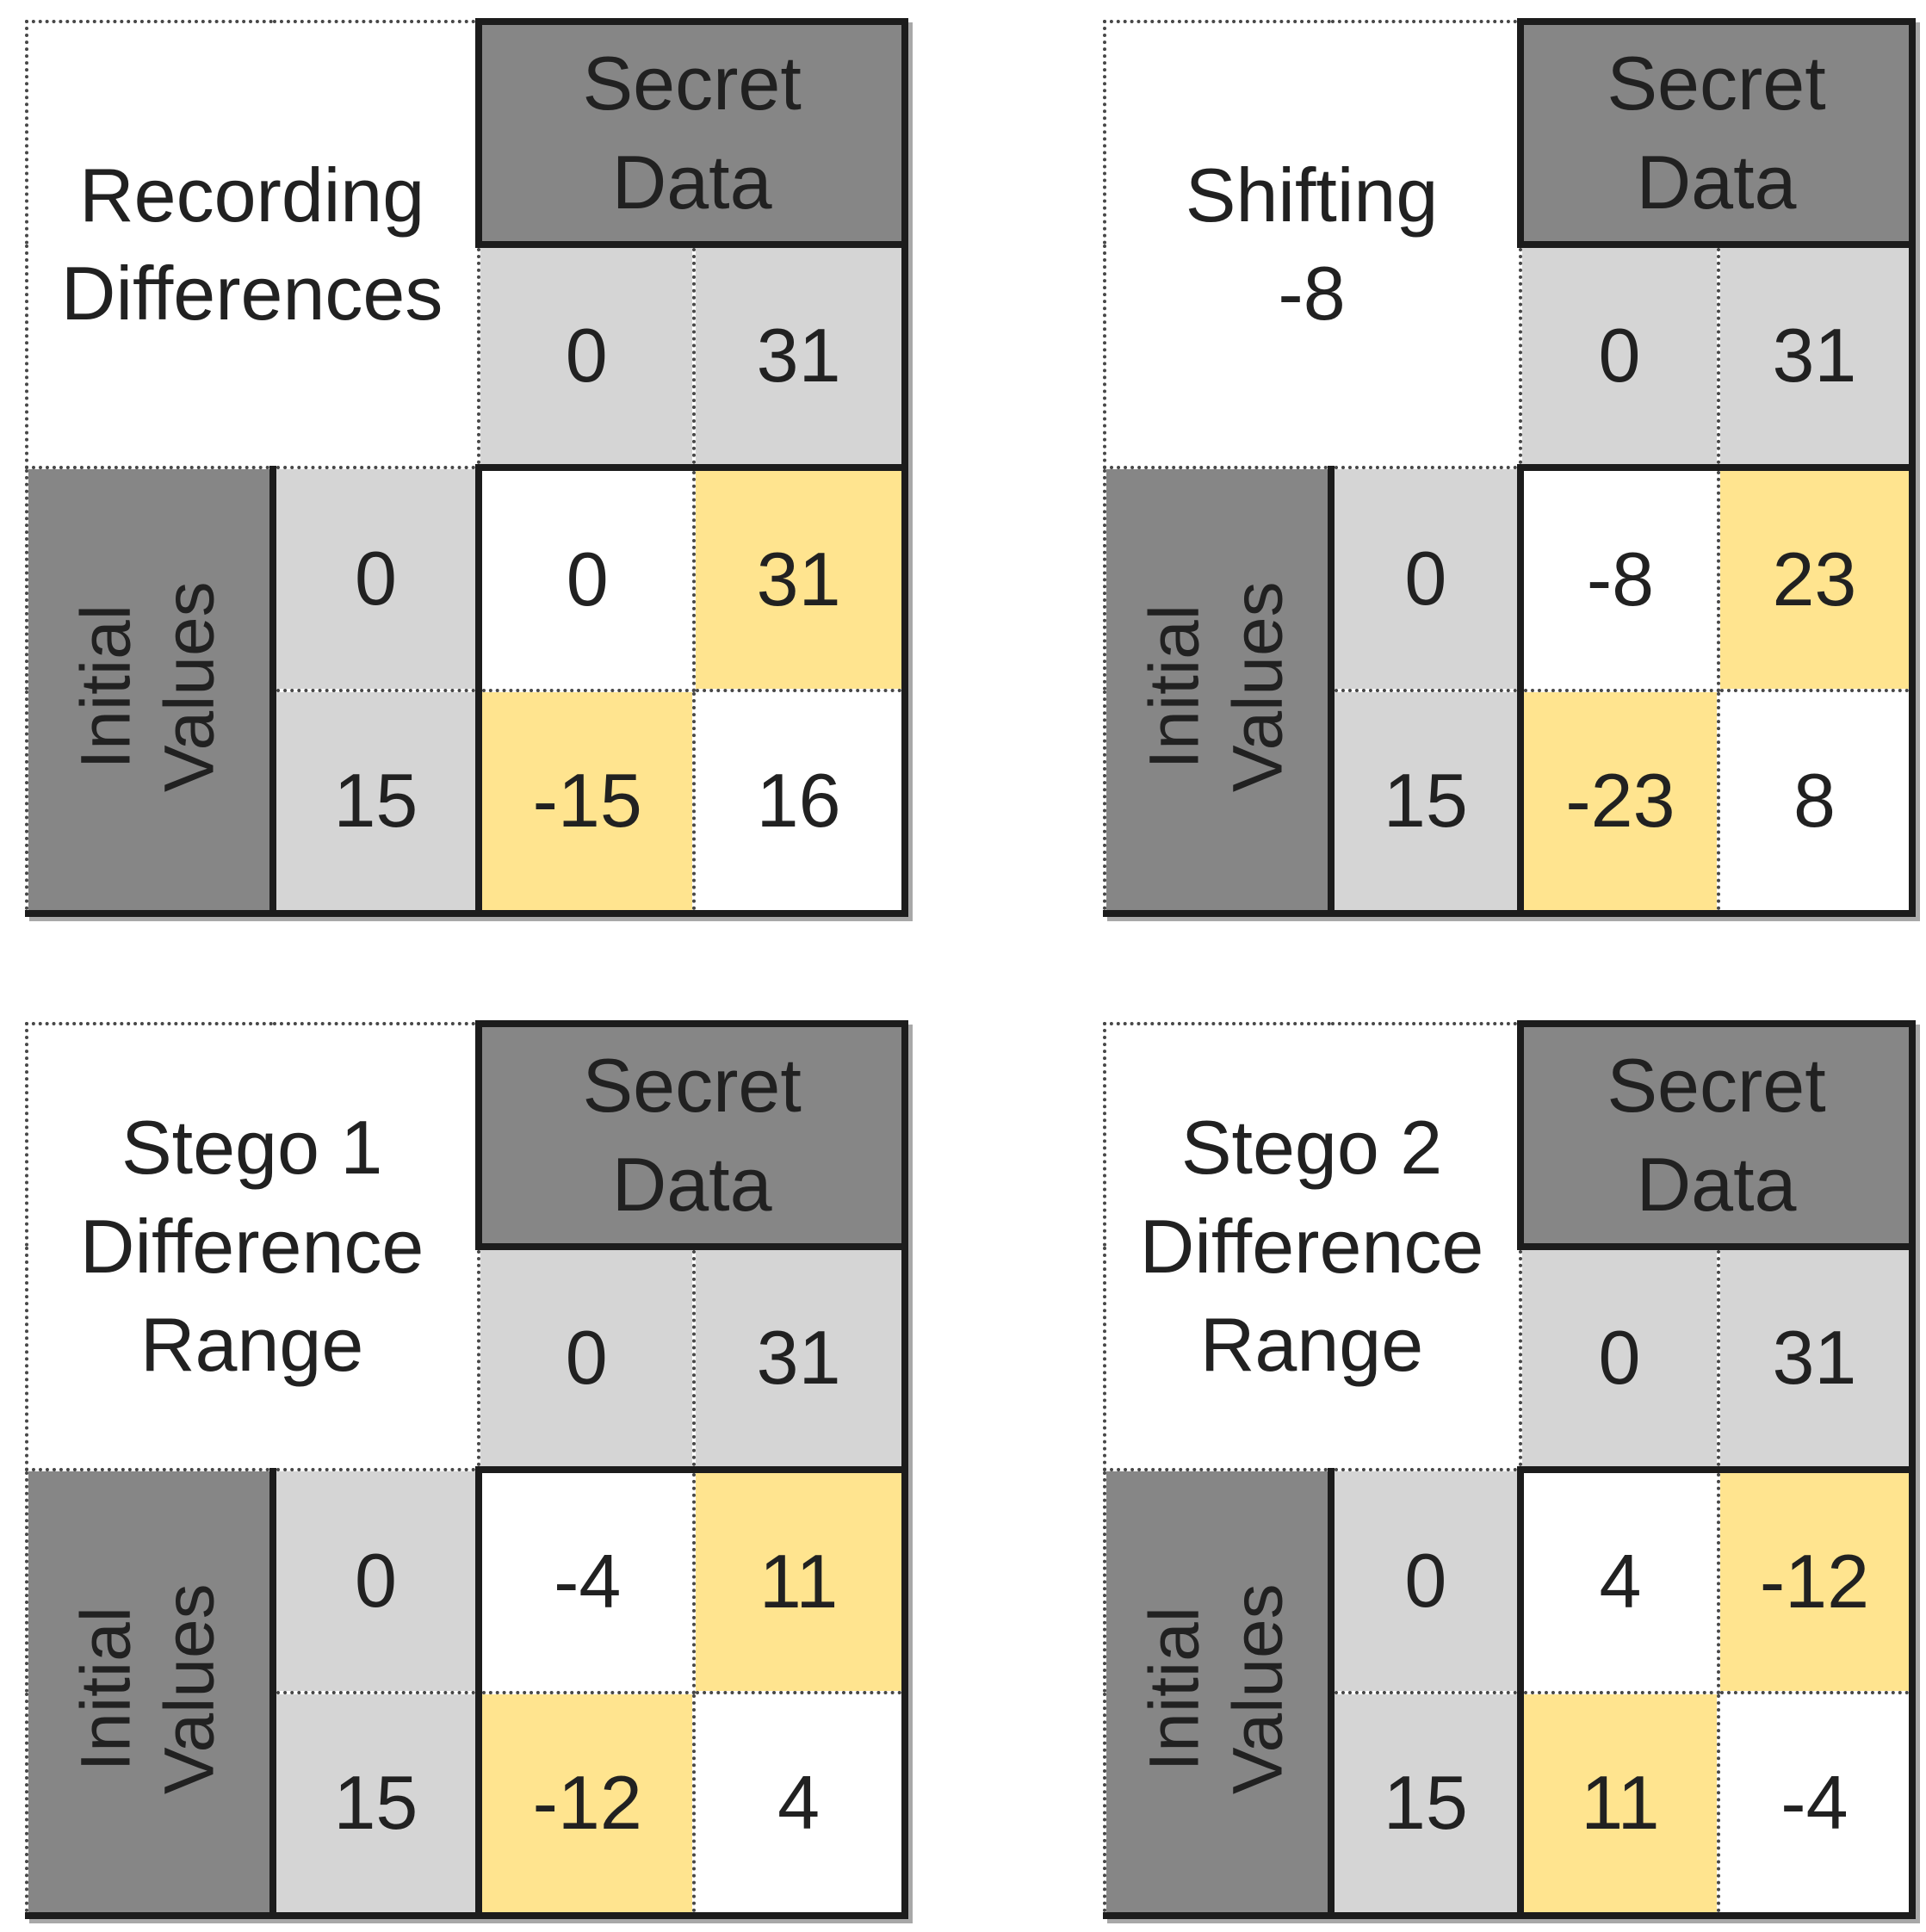  I want to click on data-cell: -23, so click(1618, 803).